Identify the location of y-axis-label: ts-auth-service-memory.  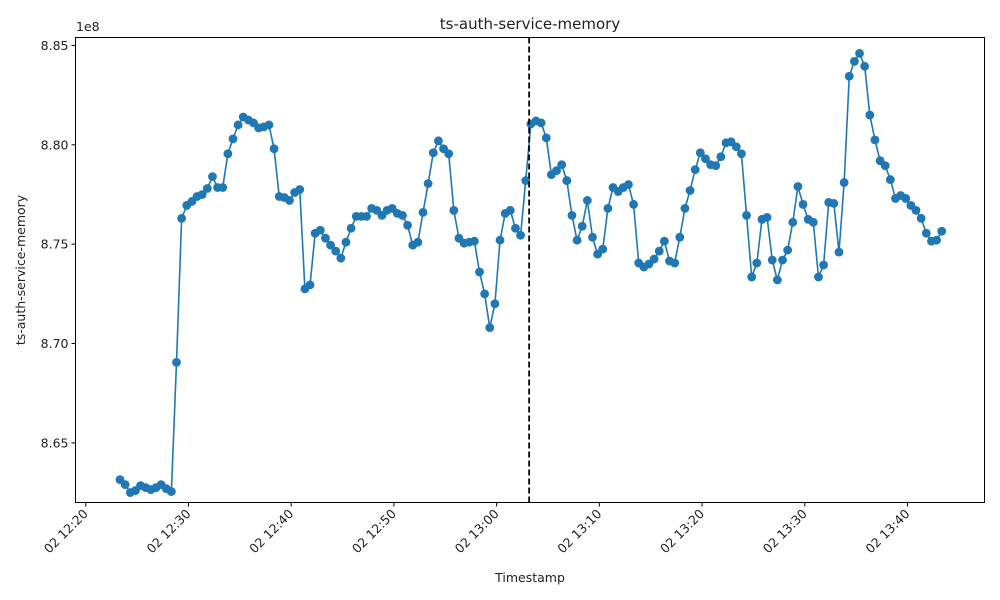
(20, 269).